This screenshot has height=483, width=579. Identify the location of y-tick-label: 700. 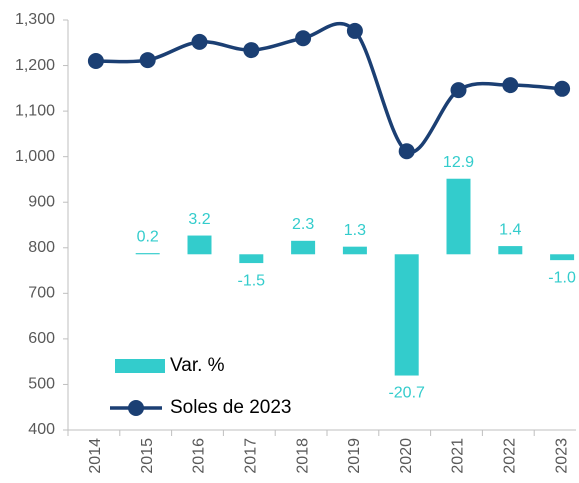
(41, 293).